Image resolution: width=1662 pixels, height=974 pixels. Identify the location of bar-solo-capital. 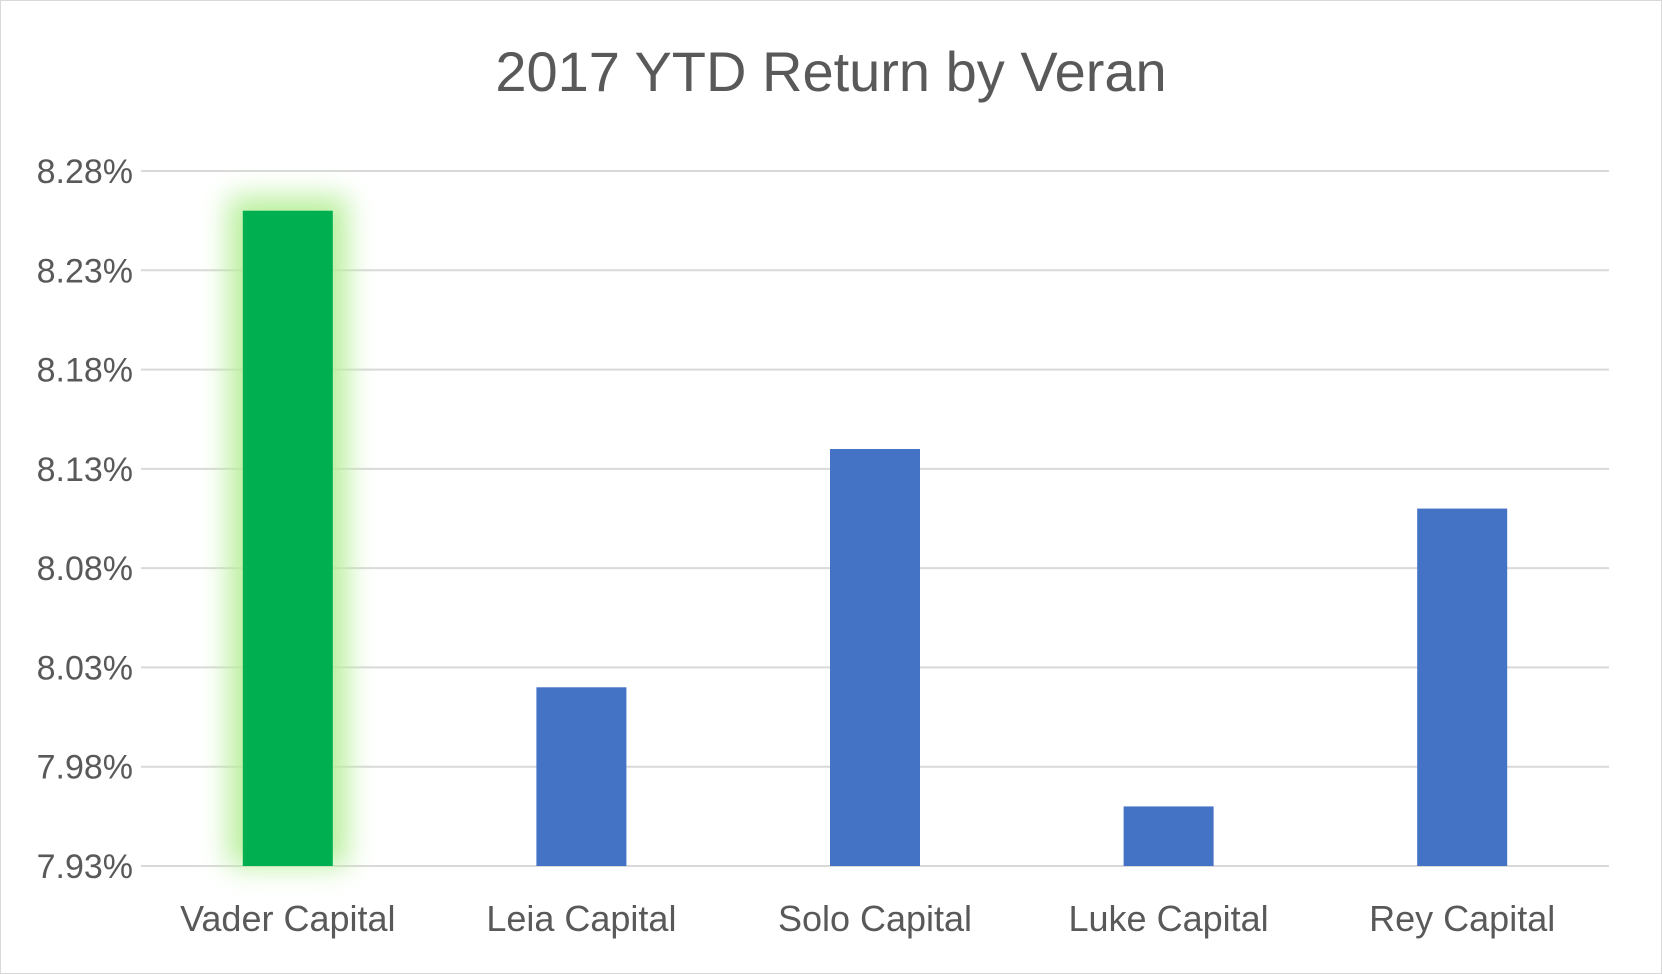
(875, 657).